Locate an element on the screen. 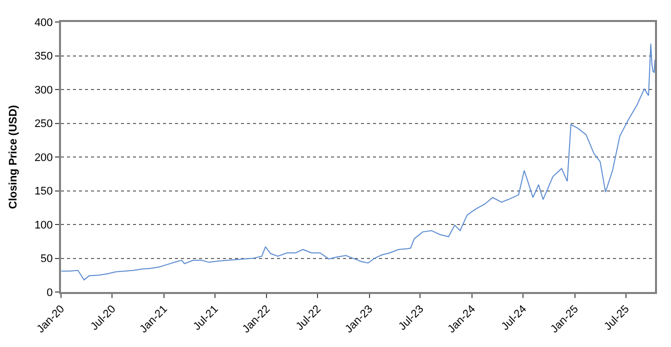 The image size is (671, 347). y-tick-label: 300 is located at coordinates (43, 90).